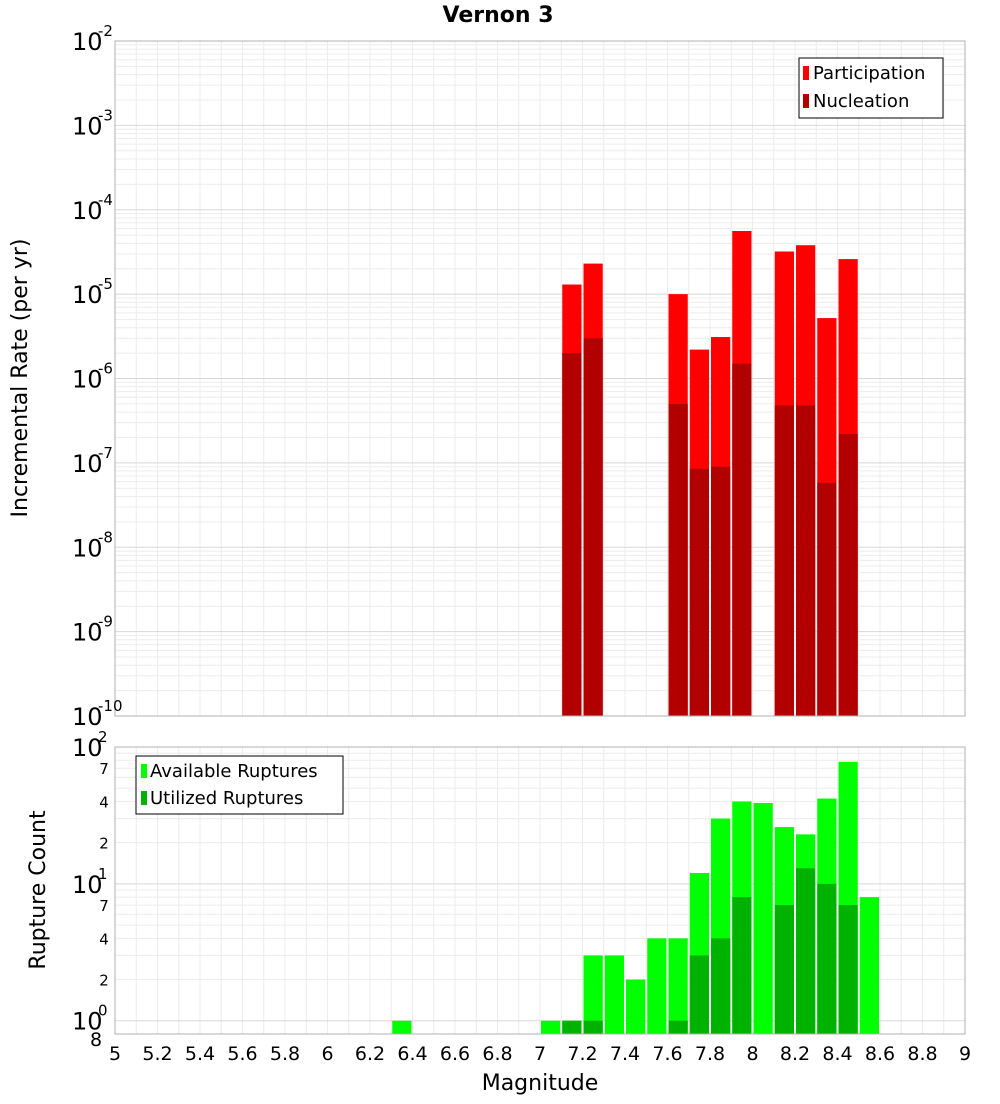  Describe the element at coordinates (105, 31) in the screenshot. I see `rate-y-tick-exponent: -2` at that location.